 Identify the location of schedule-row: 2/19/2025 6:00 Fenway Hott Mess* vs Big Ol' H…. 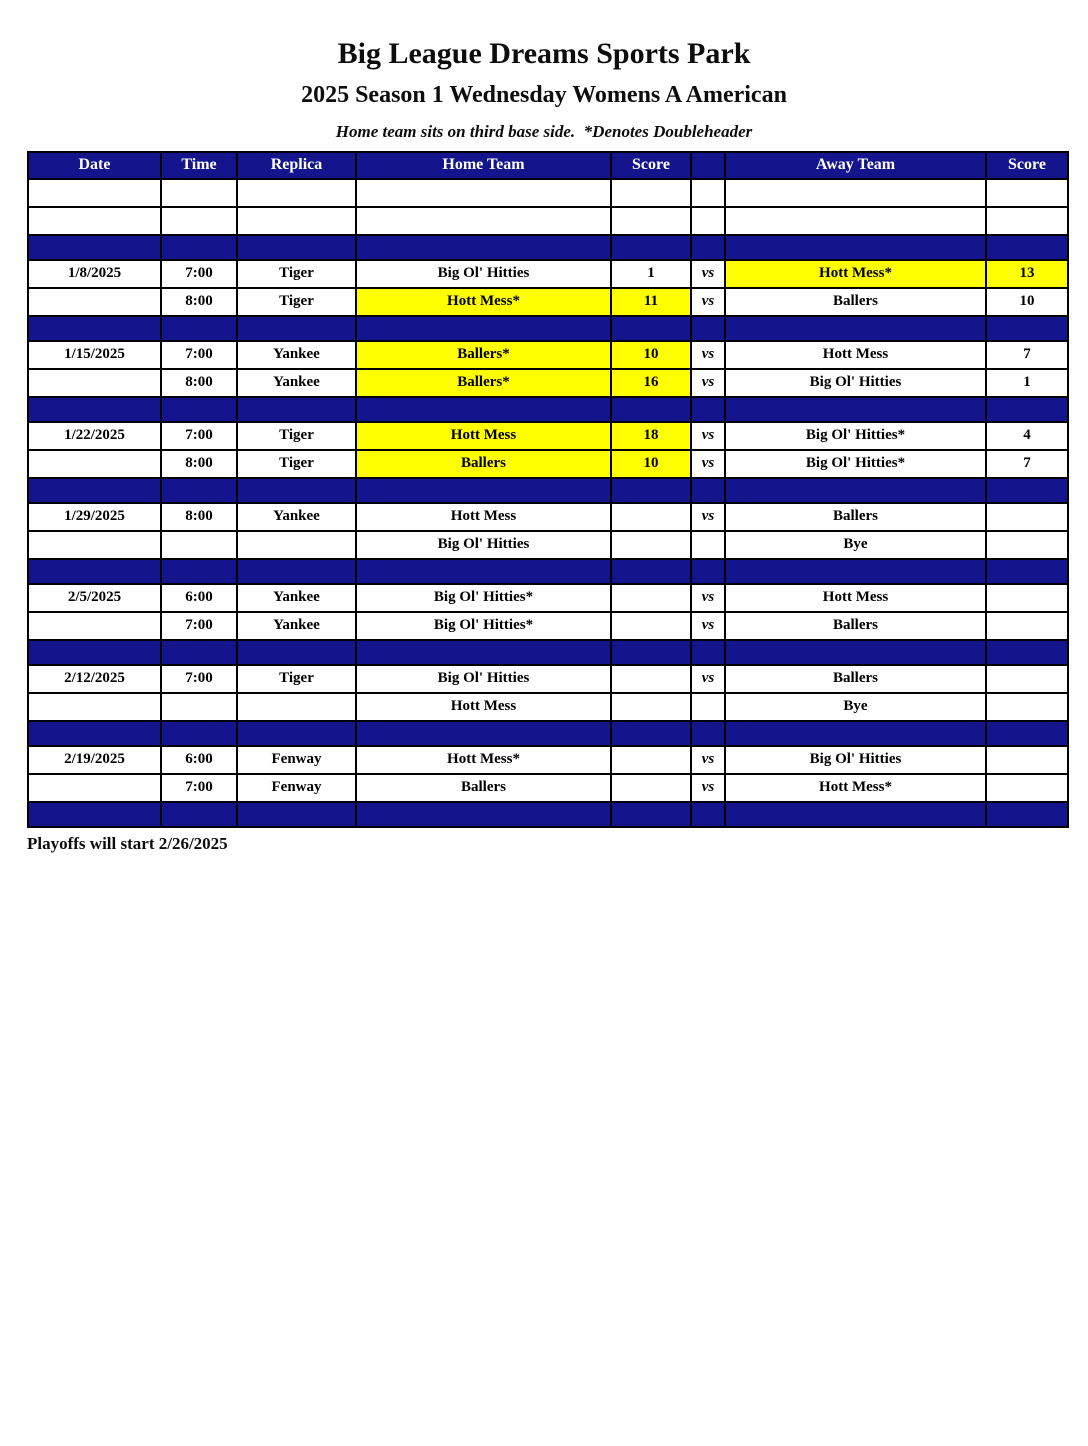
(548, 759).